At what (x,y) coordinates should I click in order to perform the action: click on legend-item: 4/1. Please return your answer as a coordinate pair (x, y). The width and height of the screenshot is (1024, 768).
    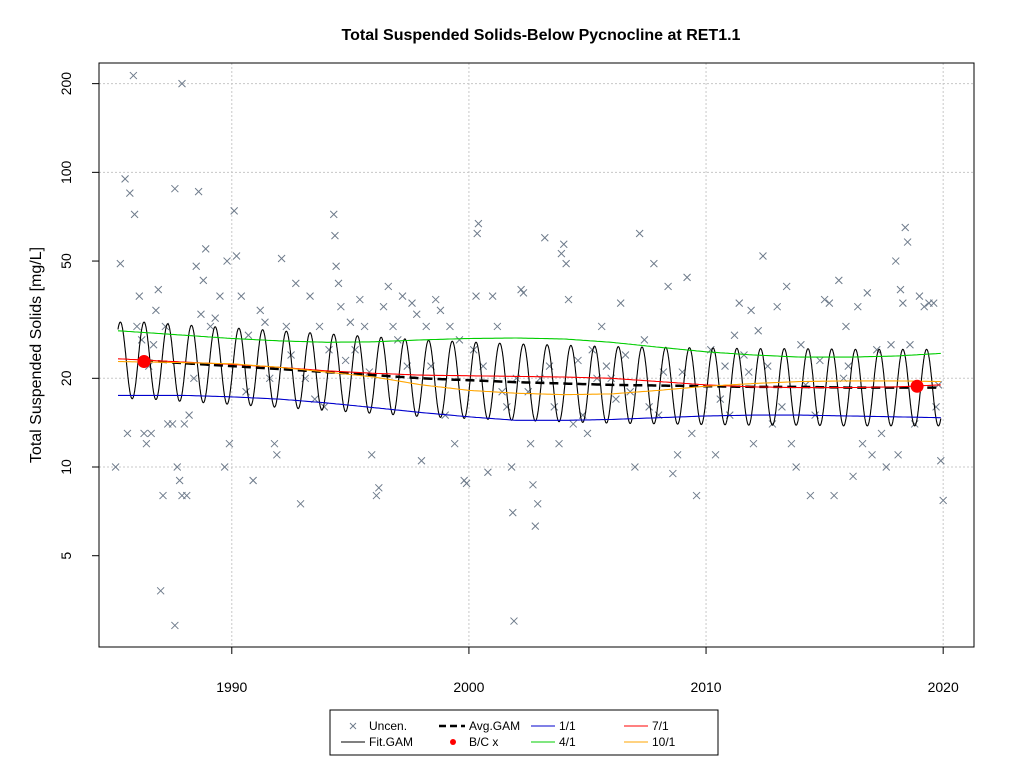
    Looking at the image, I should click on (553, 742).